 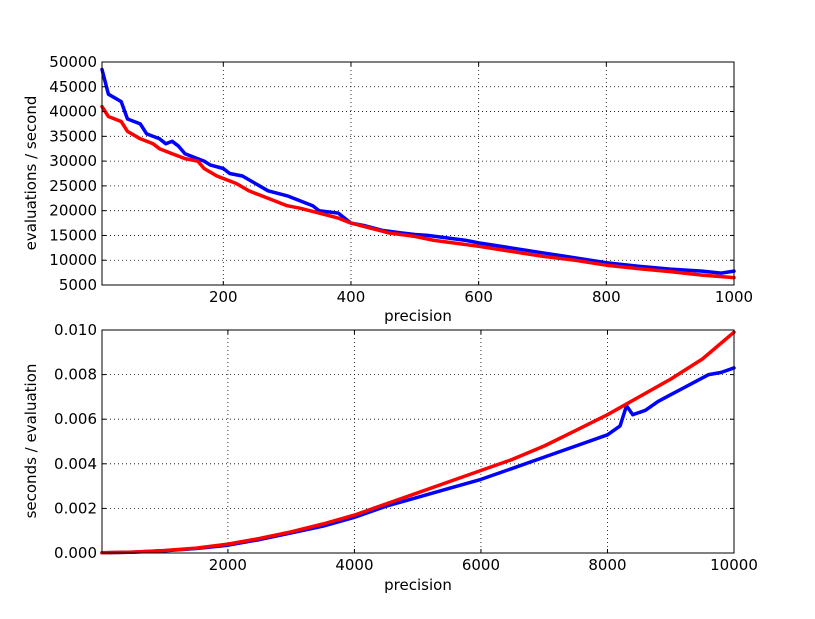 I want to click on top-x-tick-label: 200, so click(x=223, y=297).